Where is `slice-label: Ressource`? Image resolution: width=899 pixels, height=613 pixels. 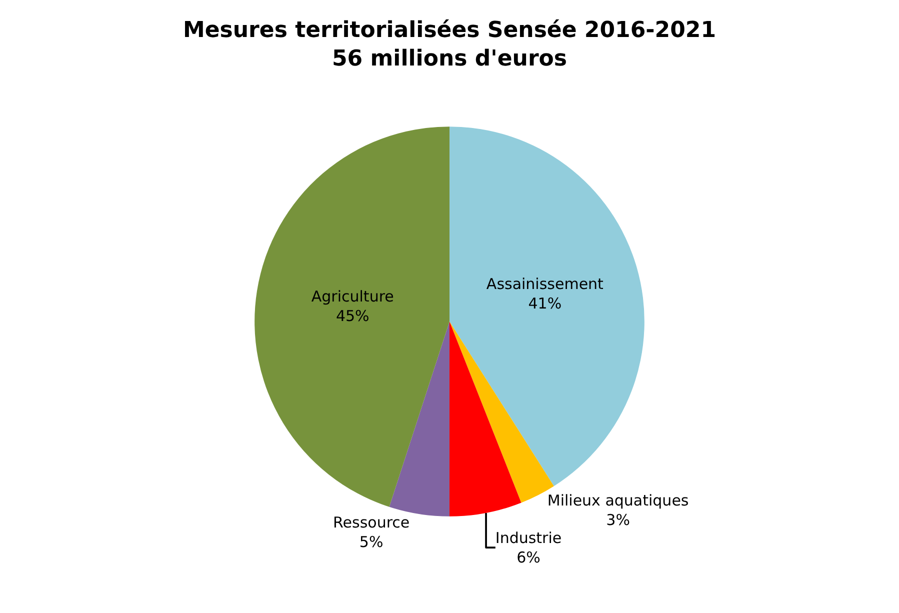
slice-label: Ressource is located at coordinates (371, 523).